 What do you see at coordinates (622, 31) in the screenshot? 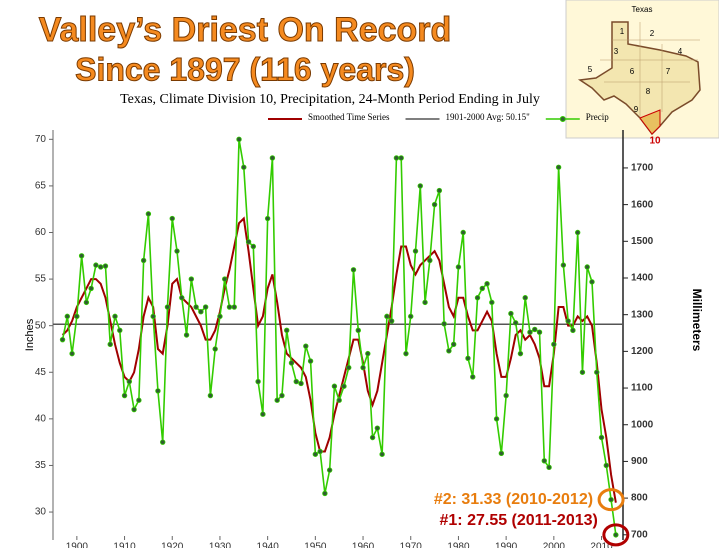
I see `inset-division-label: 1` at bounding box center [622, 31].